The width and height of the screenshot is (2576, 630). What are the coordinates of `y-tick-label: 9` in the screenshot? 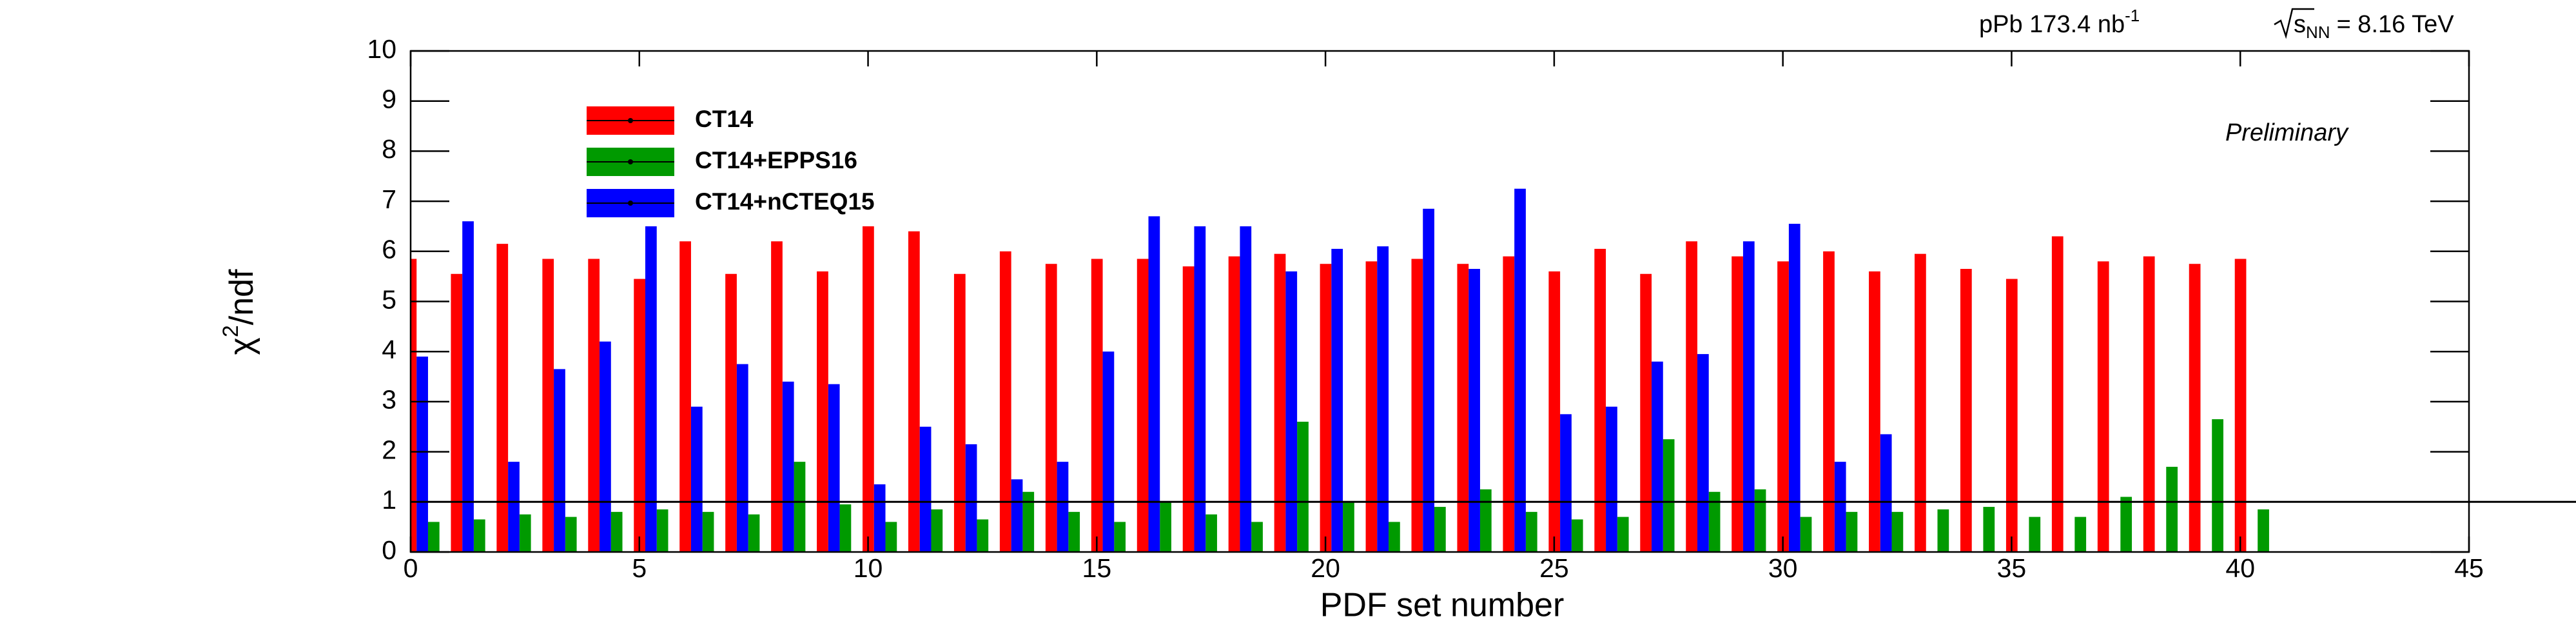 It's located at (389, 99).